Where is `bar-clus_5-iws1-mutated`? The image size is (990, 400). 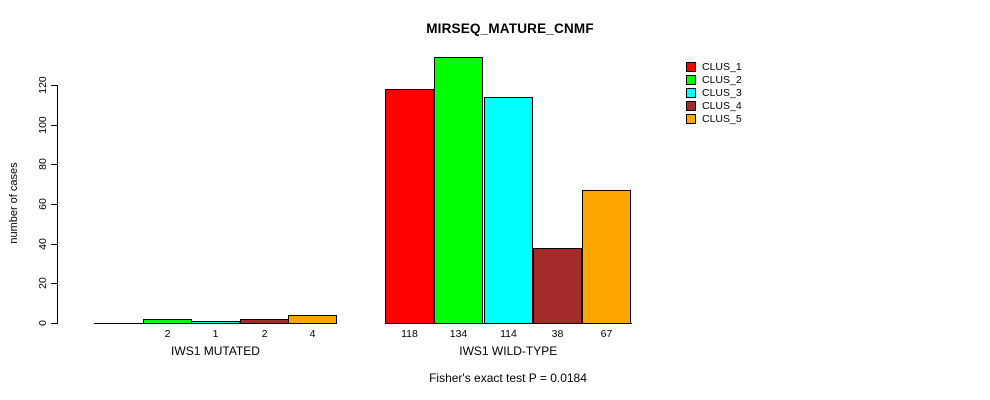 bar-clus_5-iws1-mutated is located at coordinates (312, 319).